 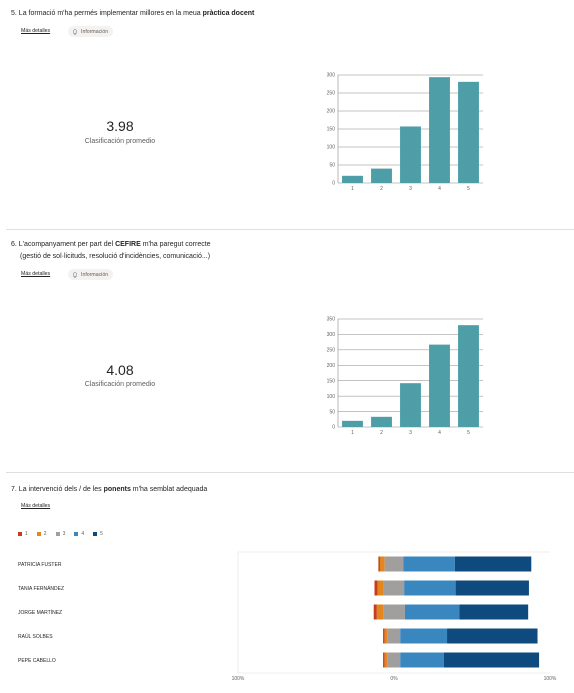 I want to click on y-tick-label: 300, so click(x=331, y=76).